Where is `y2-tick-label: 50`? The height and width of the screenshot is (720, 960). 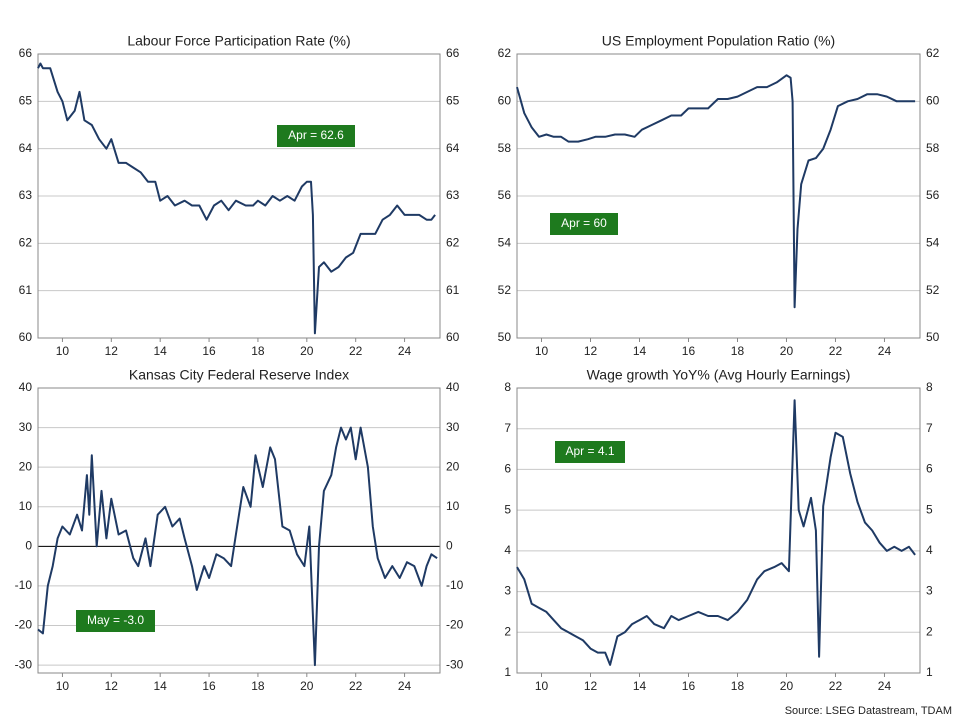 y2-tick-label: 50 is located at coordinates (933, 337).